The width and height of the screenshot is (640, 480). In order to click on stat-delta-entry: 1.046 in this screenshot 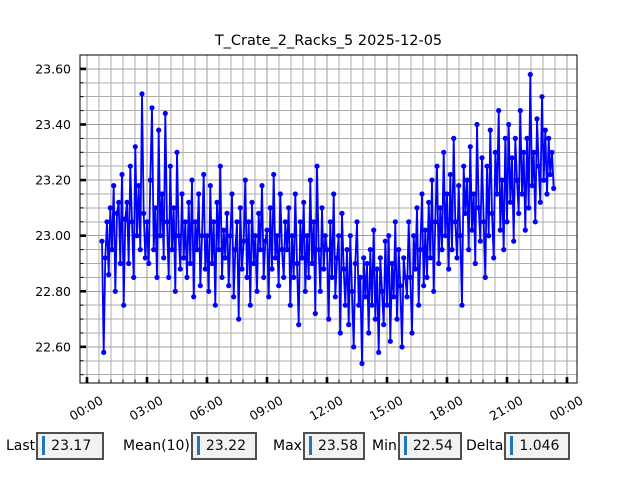, I will do `click(537, 445)`.